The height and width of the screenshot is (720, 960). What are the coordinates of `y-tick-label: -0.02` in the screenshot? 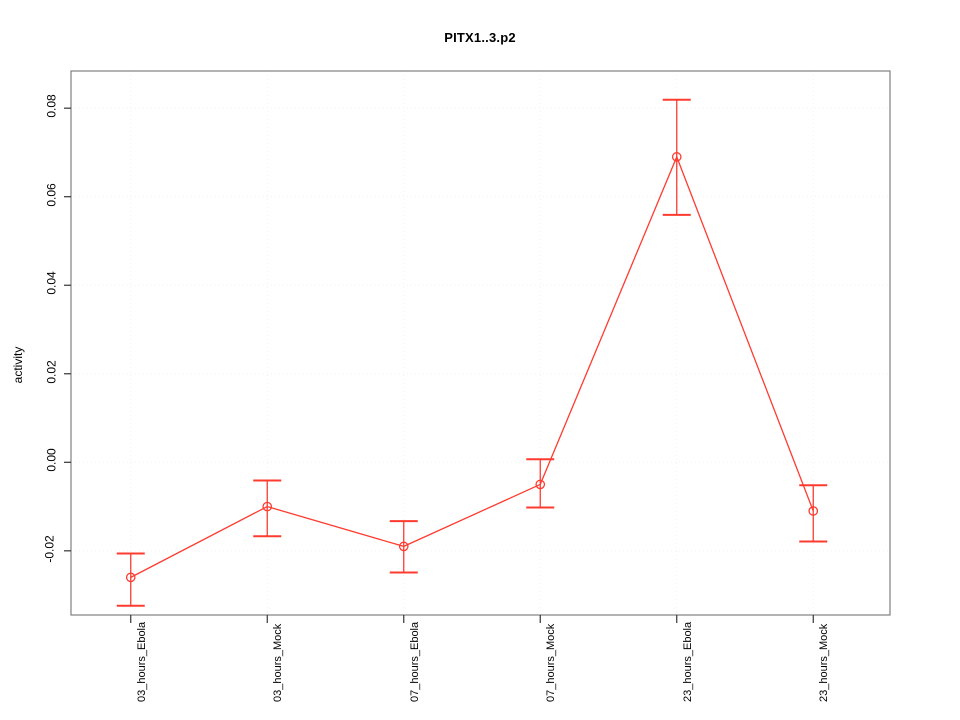 It's located at (49, 549).